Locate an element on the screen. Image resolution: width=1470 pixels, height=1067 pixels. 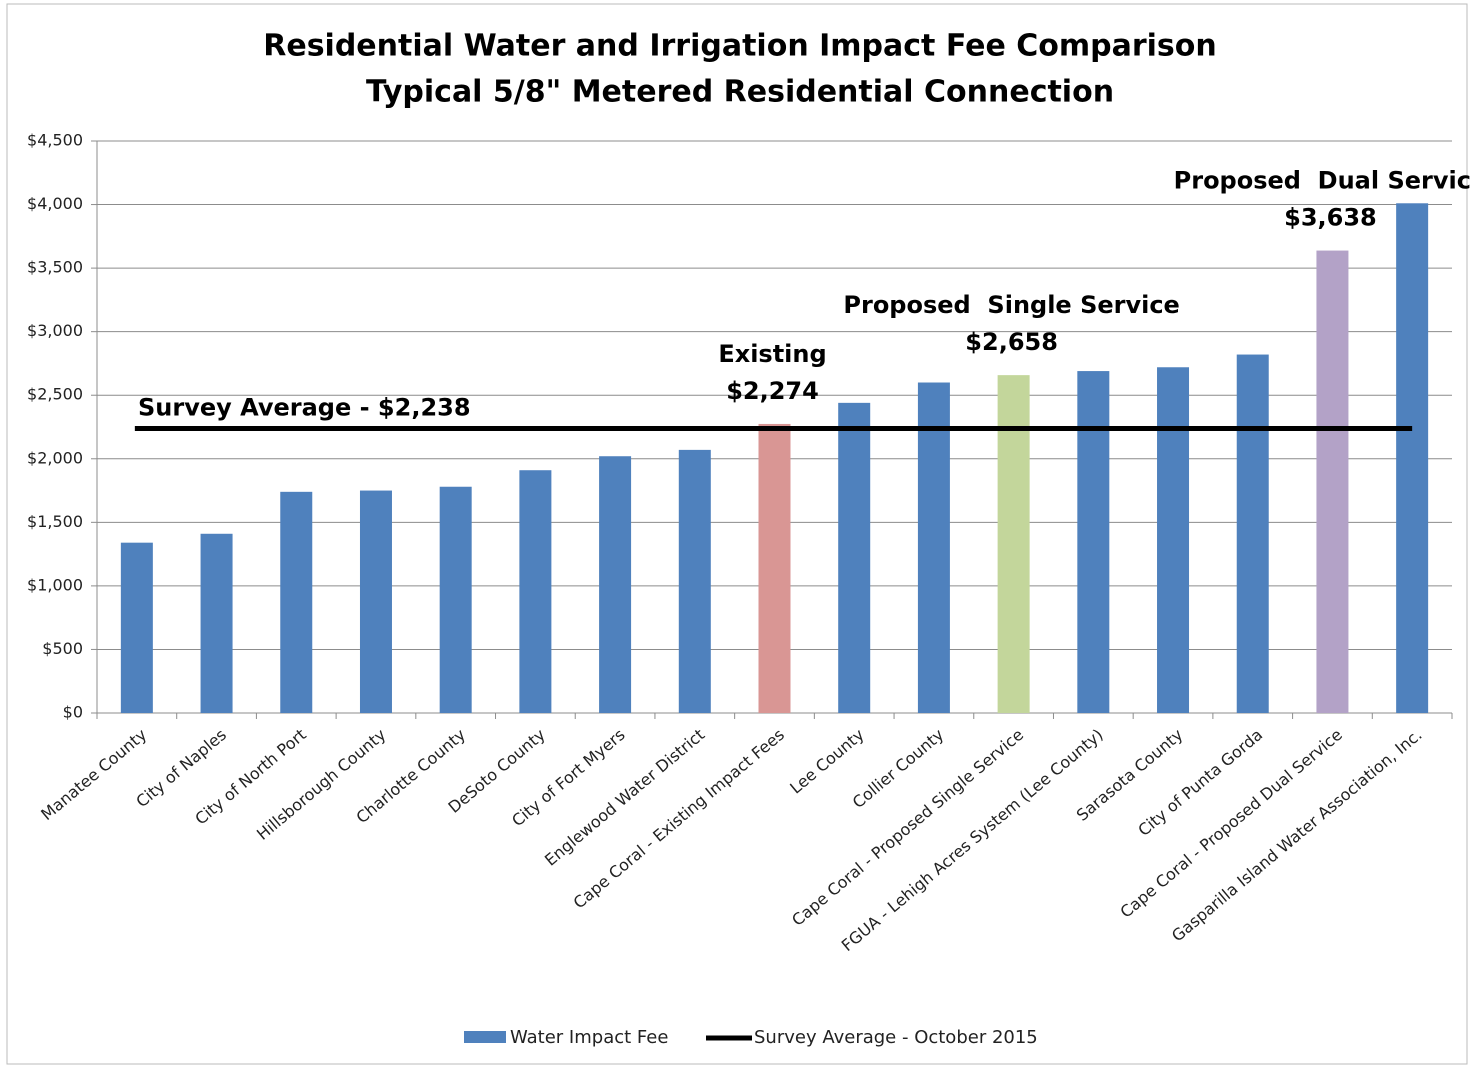
legend-label: Survey Average - October 2015 is located at coordinates (896, 1037).